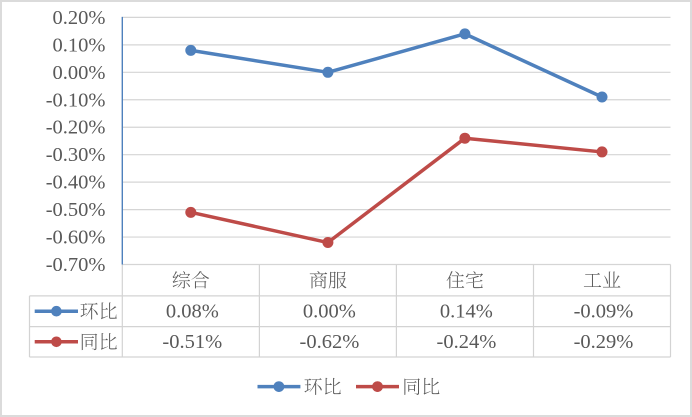  What do you see at coordinates (604, 312) in the screenshot?
I see `svg-text: -0.09%` at bounding box center [604, 312].